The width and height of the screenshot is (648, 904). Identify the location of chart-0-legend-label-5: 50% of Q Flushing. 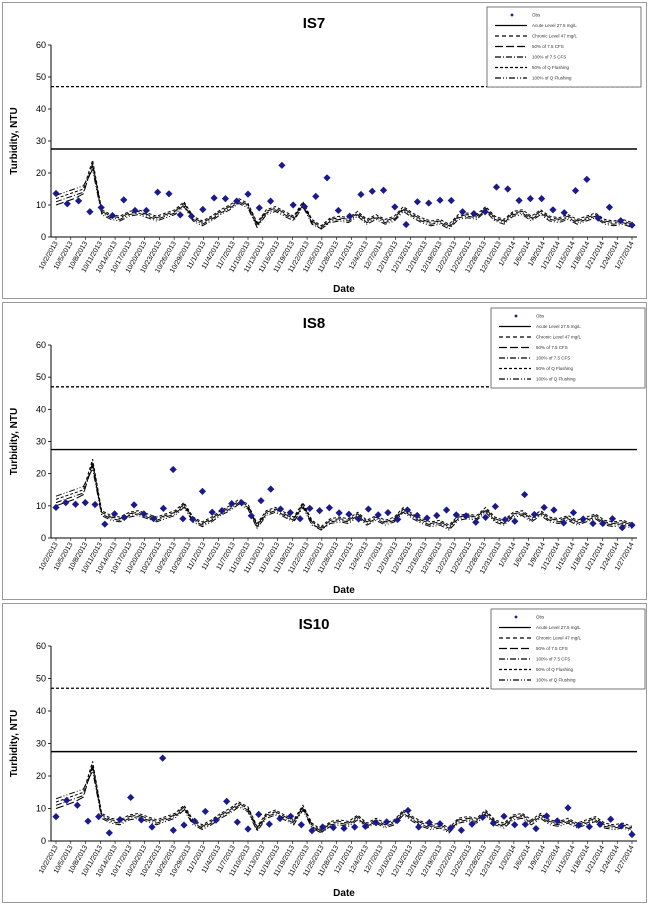
(551, 67).